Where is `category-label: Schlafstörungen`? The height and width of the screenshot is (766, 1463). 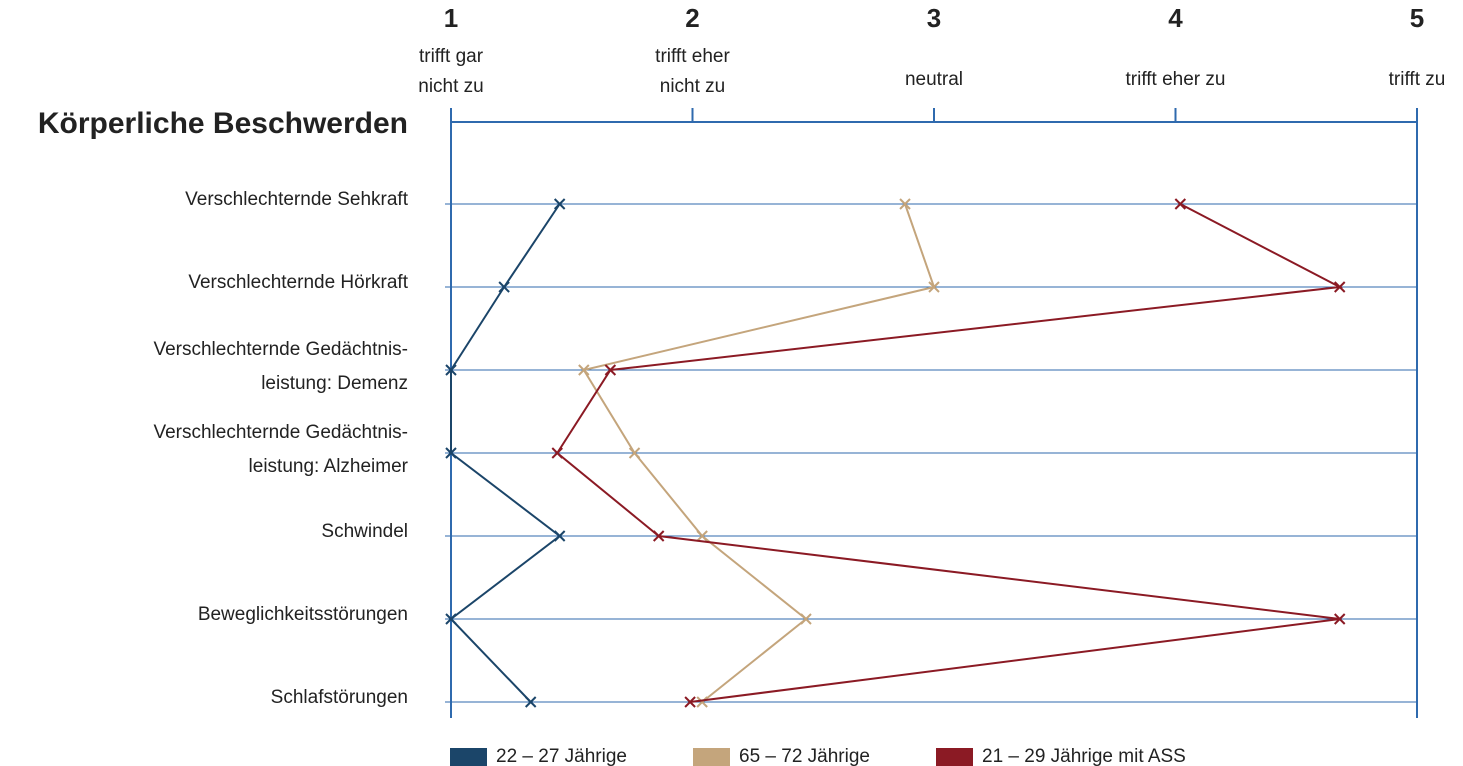
category-label: Schlafstörungen is located at coordinates (339, 697).